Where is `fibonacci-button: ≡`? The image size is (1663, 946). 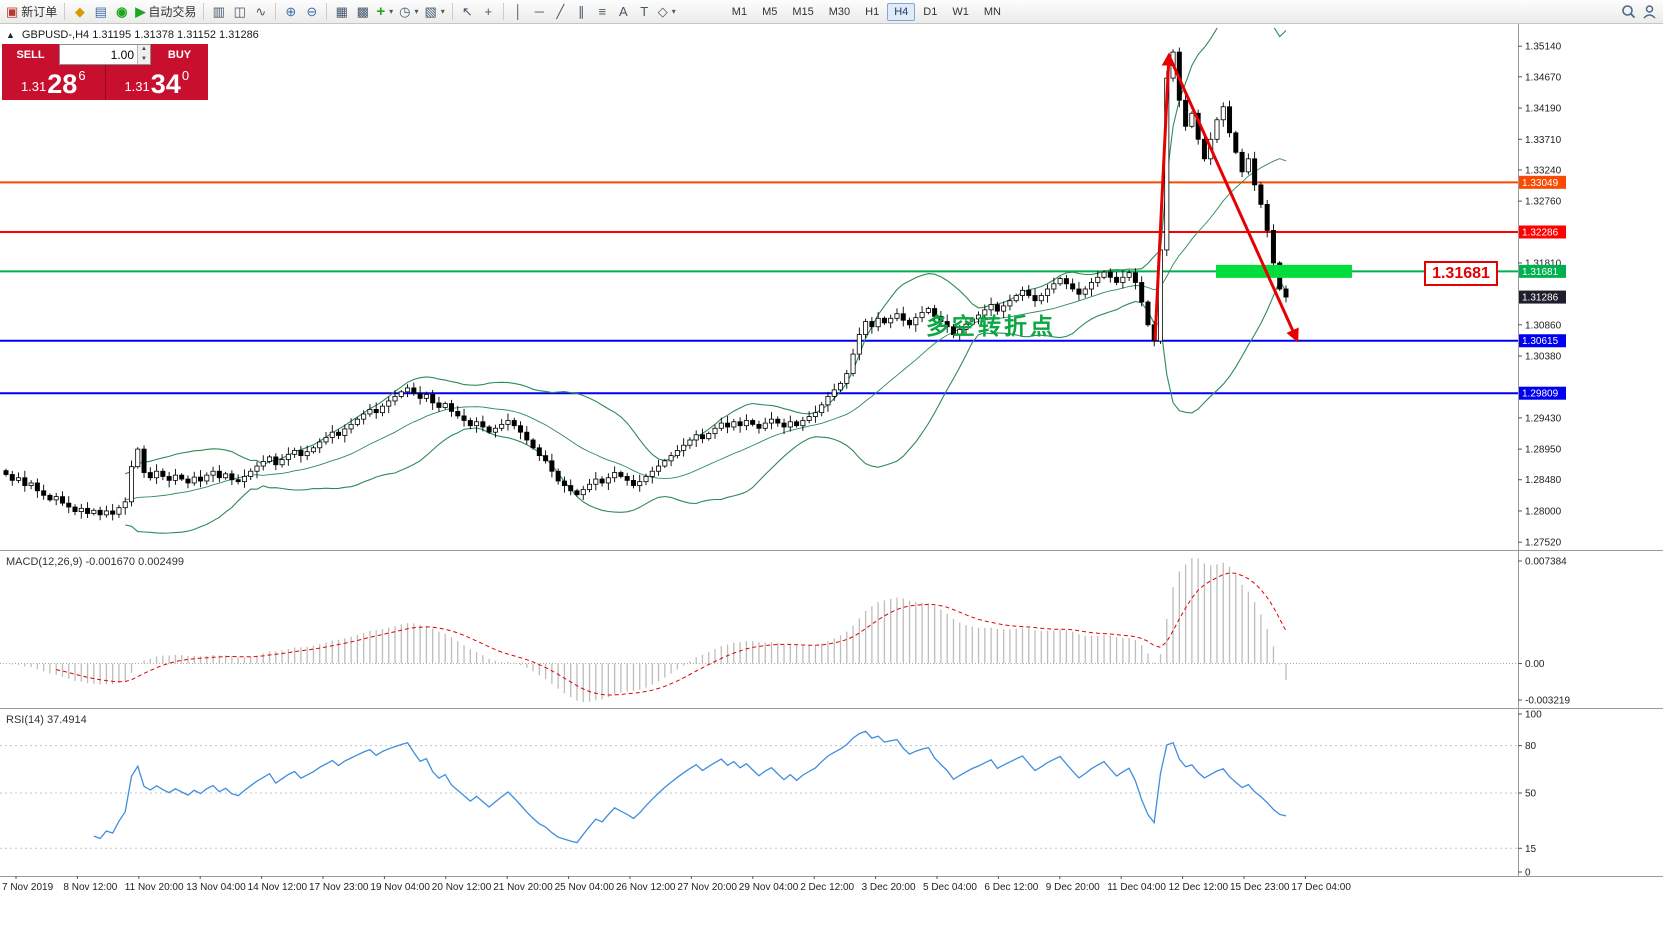 fibonacci-button: ≡ is located at coordinates (602, 12).